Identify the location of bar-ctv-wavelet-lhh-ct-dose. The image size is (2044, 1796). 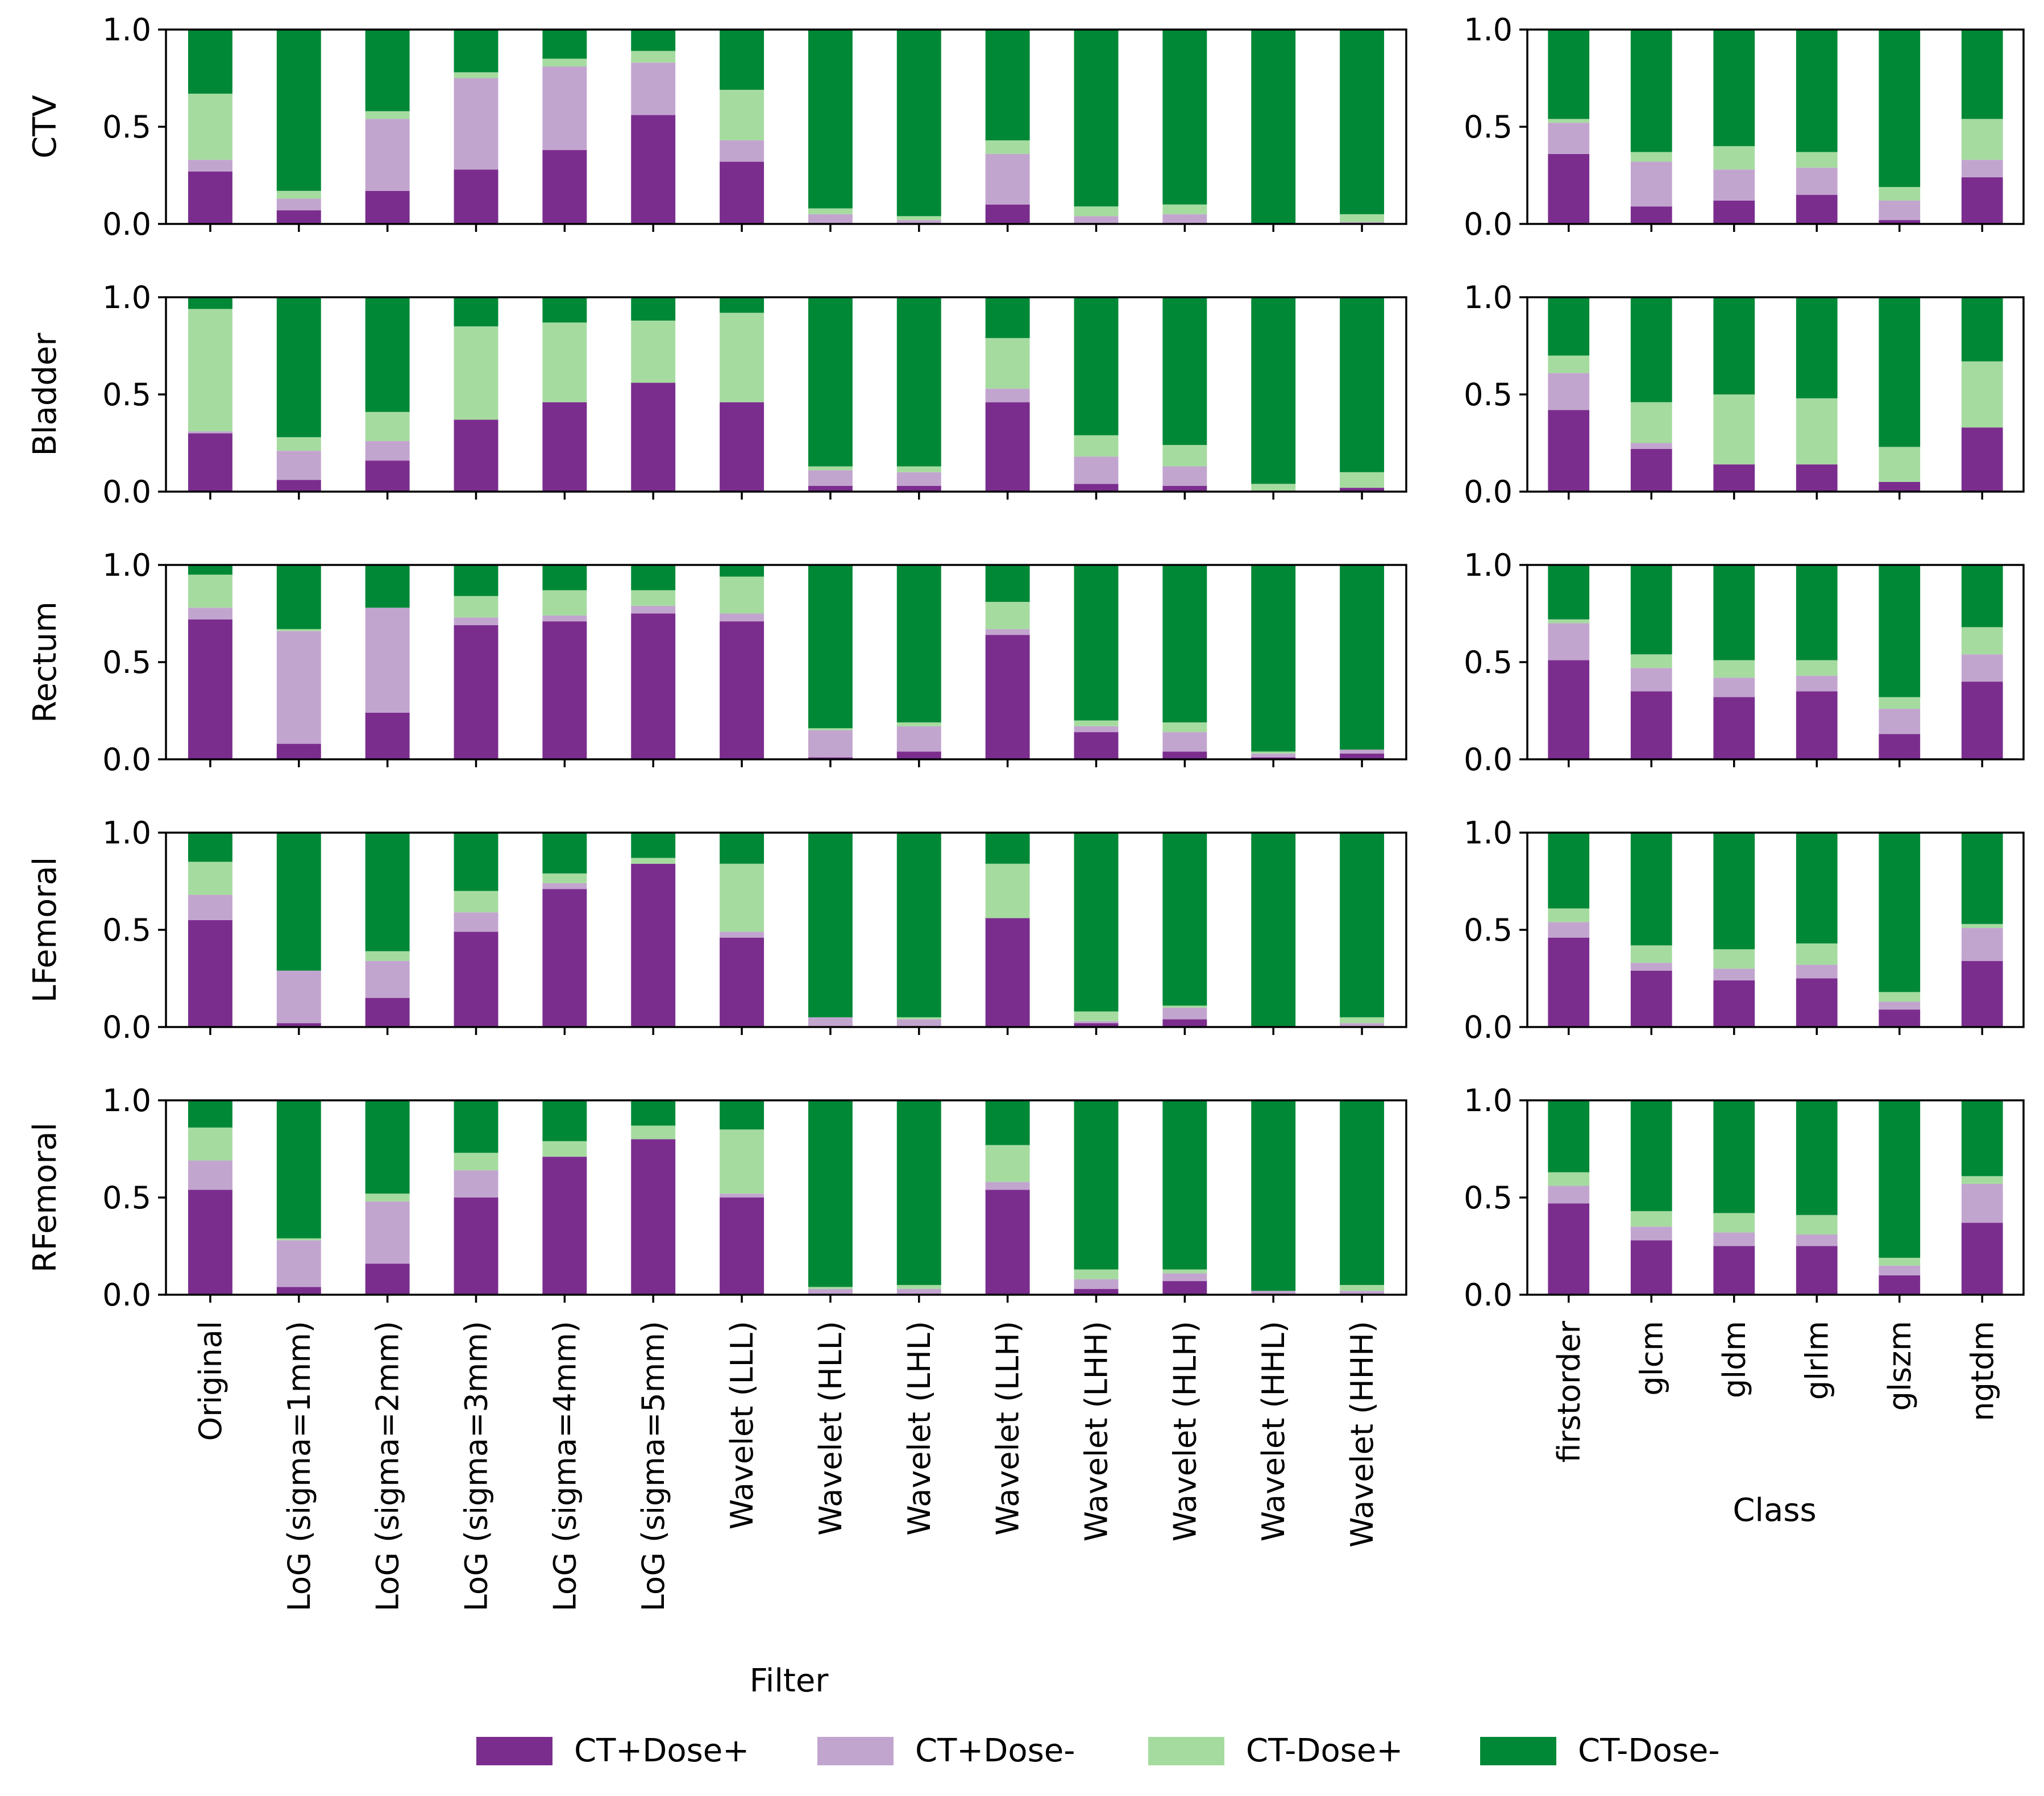
(1096, 220).